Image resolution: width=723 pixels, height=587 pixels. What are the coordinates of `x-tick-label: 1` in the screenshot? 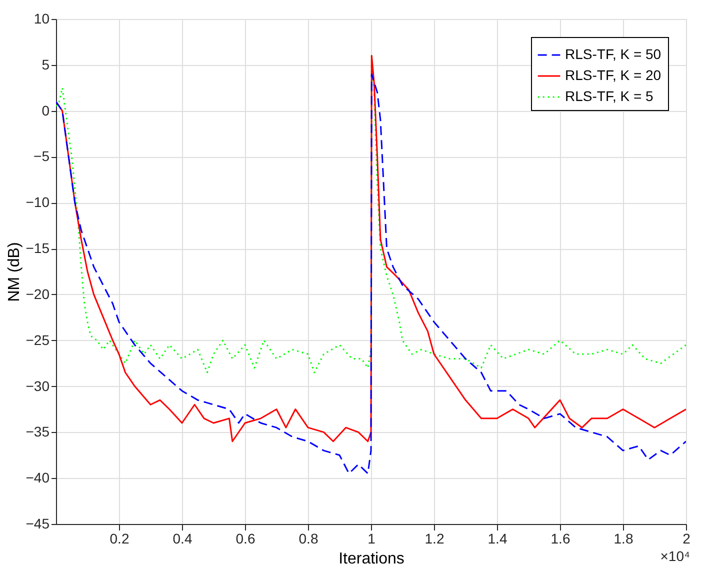 It's located at (372, 538).